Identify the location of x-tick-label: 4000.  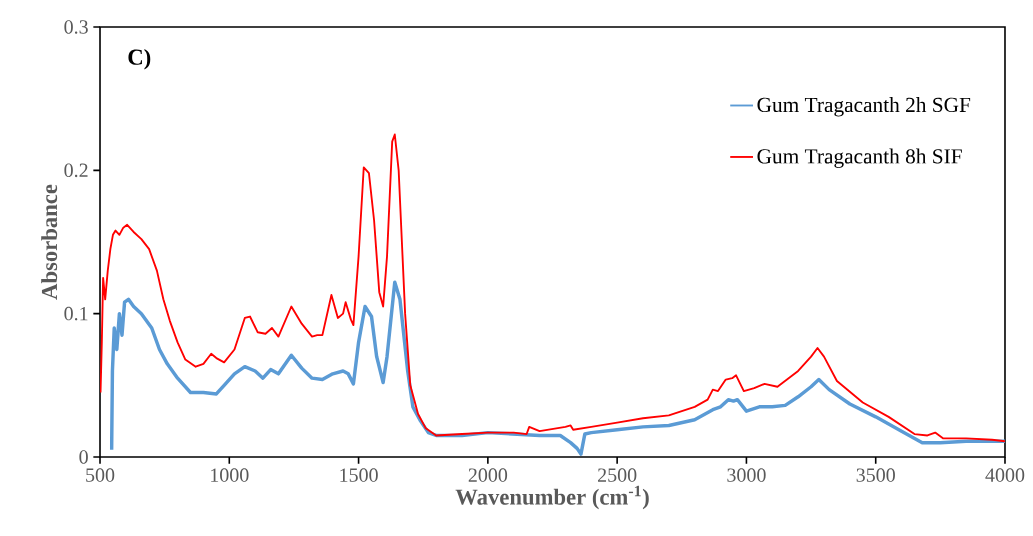
(1005, 475).